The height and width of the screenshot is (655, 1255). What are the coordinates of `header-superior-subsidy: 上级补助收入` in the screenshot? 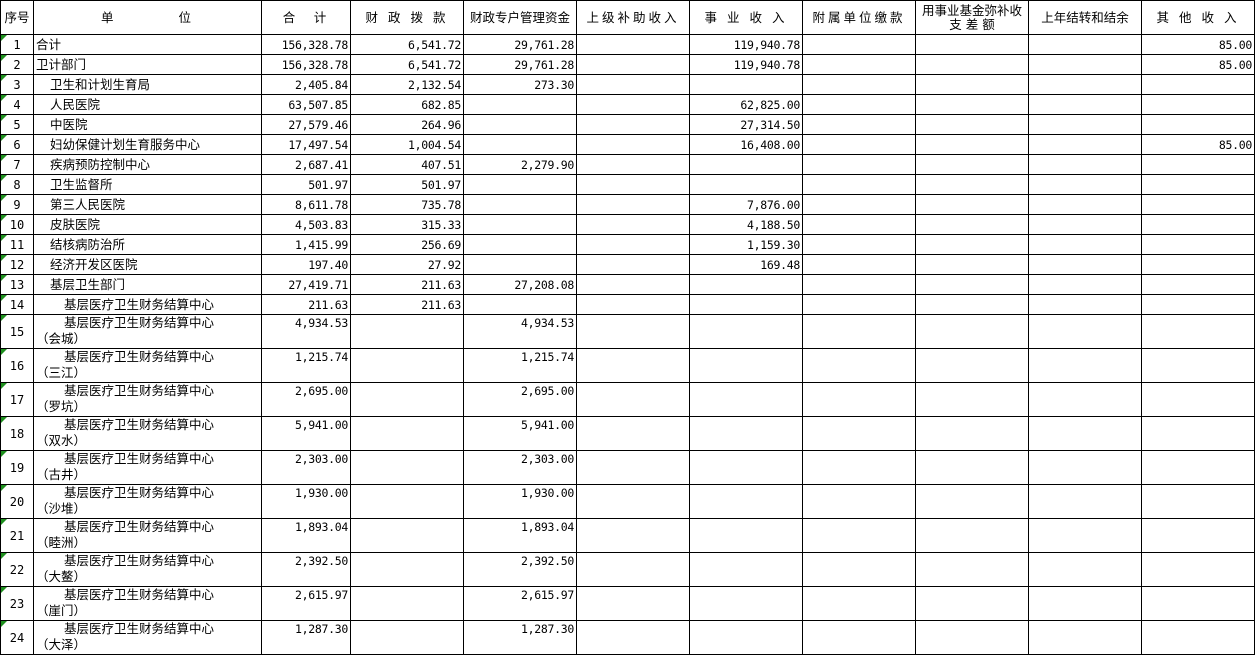 It's located at (633, 17).